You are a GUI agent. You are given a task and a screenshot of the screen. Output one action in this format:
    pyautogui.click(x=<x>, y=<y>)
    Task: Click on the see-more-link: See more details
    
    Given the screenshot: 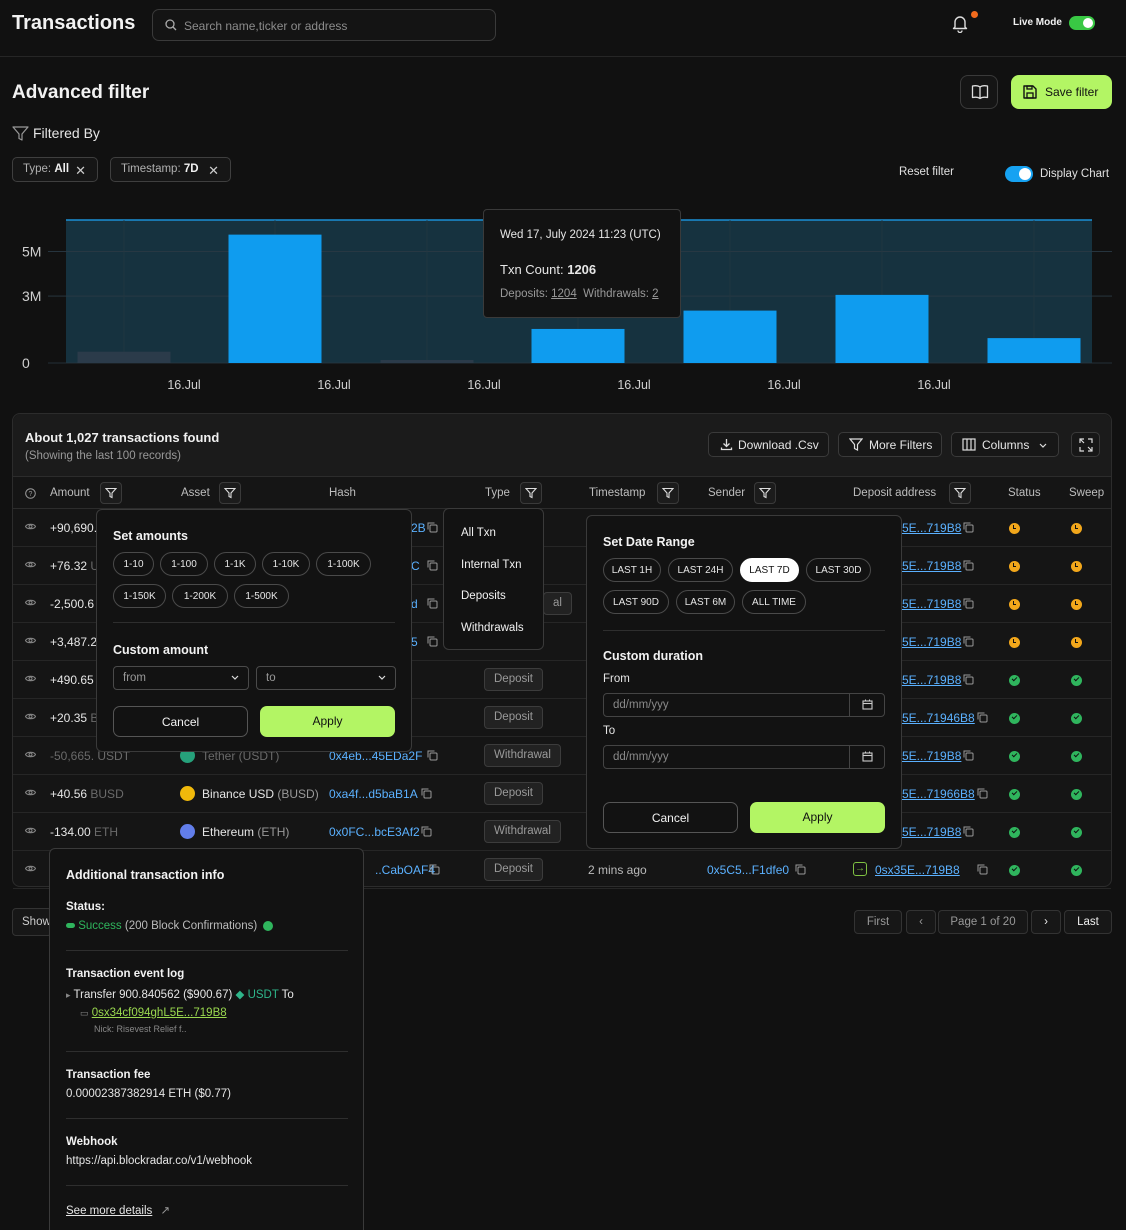 What is the action you would take?
    pyautogui.click(x=109, y=1211)
    